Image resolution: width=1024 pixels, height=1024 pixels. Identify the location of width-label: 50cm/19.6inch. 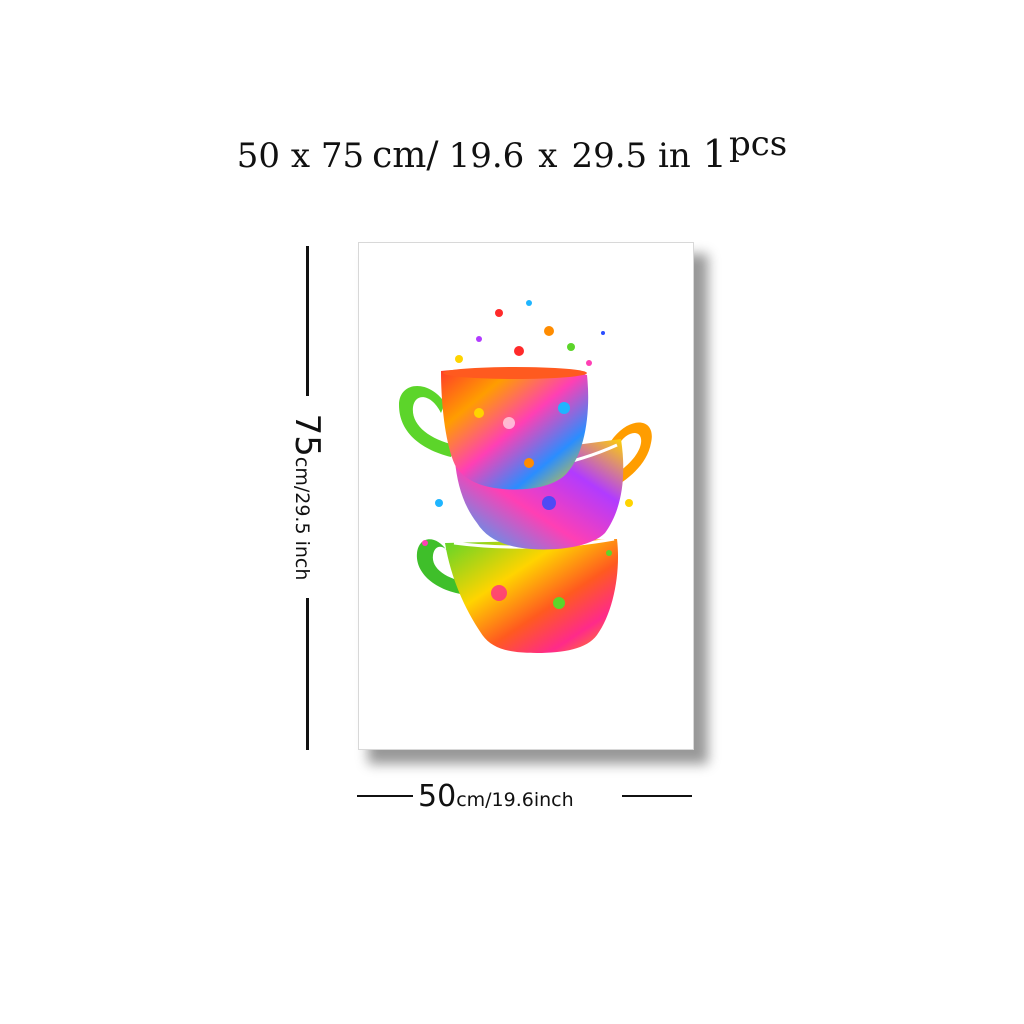
(496, 796).